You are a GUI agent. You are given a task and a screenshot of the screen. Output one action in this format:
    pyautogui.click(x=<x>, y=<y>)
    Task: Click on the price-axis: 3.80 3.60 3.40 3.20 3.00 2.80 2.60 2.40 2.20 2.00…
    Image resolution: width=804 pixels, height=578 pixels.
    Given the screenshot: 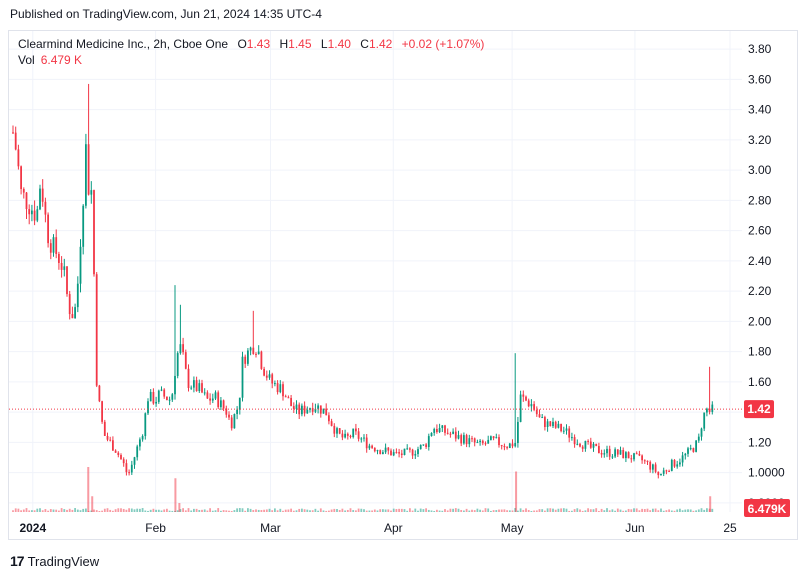 What is the action you would take?
    pyautogui.click(x=766, y=276)
    